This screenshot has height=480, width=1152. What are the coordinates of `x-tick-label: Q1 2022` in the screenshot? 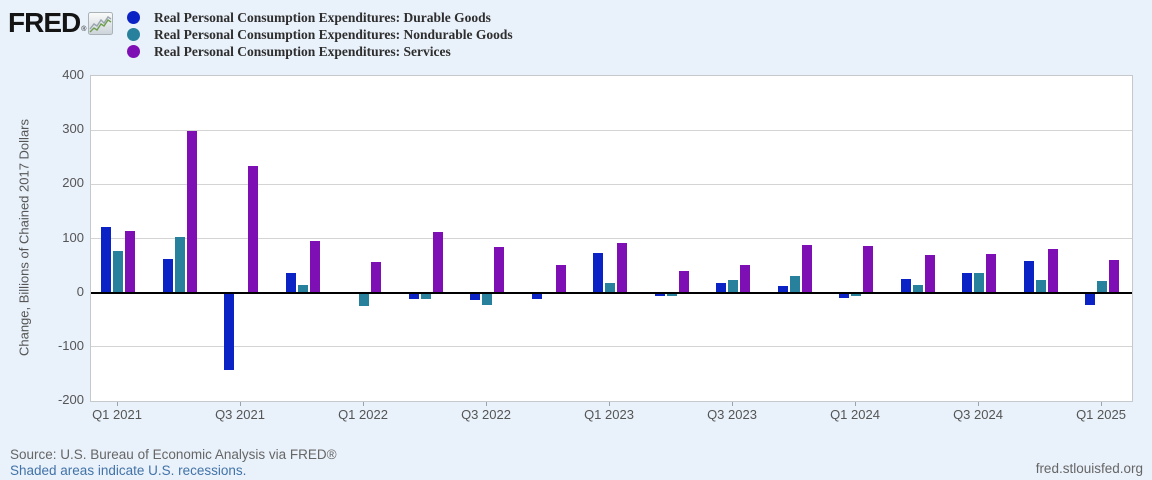 It's located at (363, 414).